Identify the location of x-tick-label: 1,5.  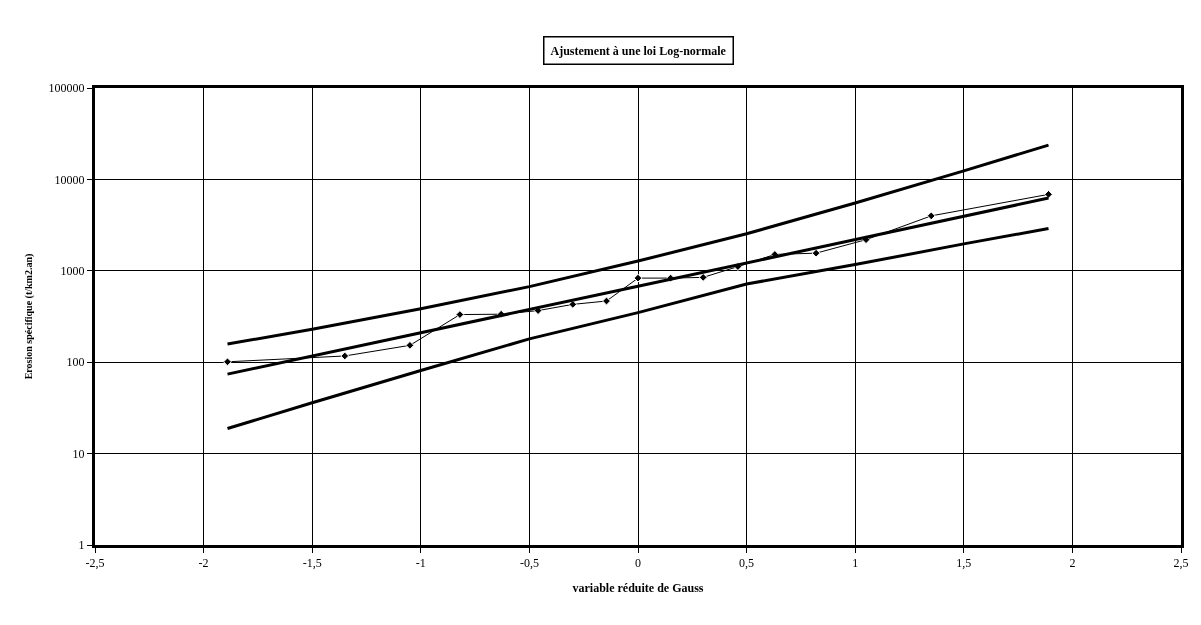
(964, 563).